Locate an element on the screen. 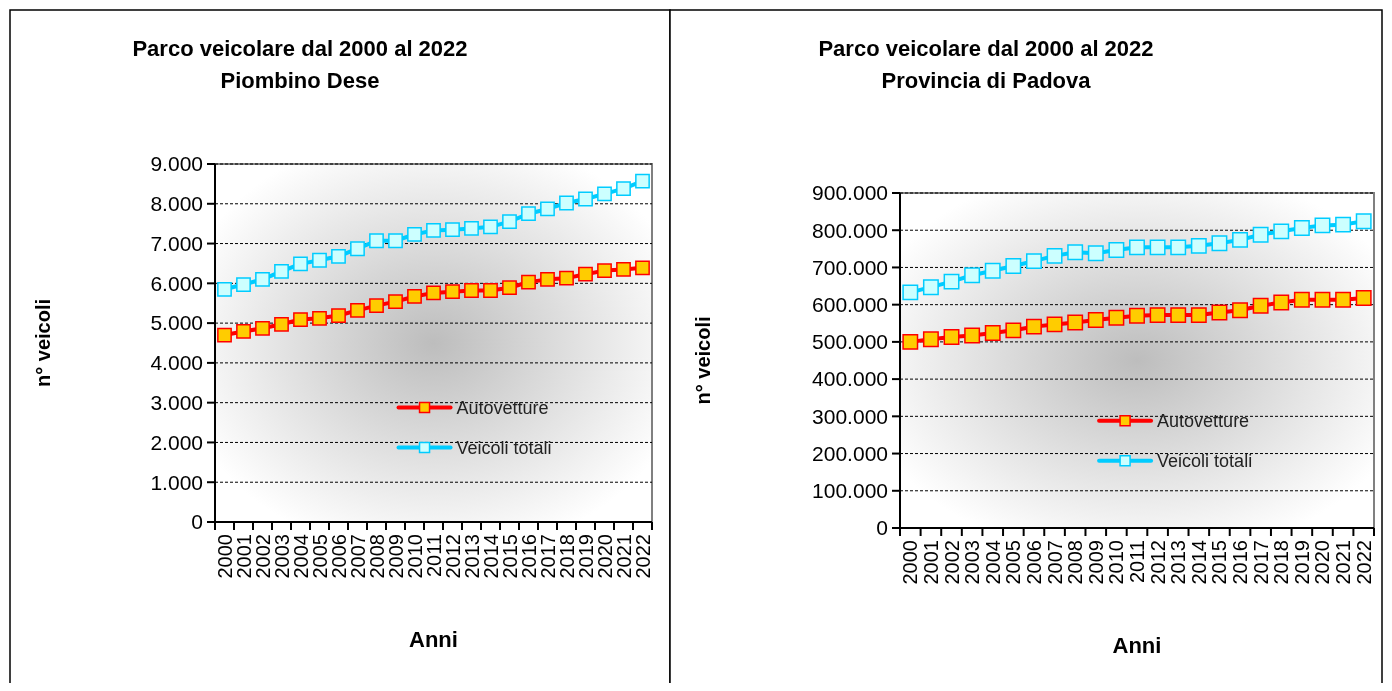 The height and width of the screenshot is (691, 1392). y-tick-label: 600.000 is located at coordinates (850, 305).